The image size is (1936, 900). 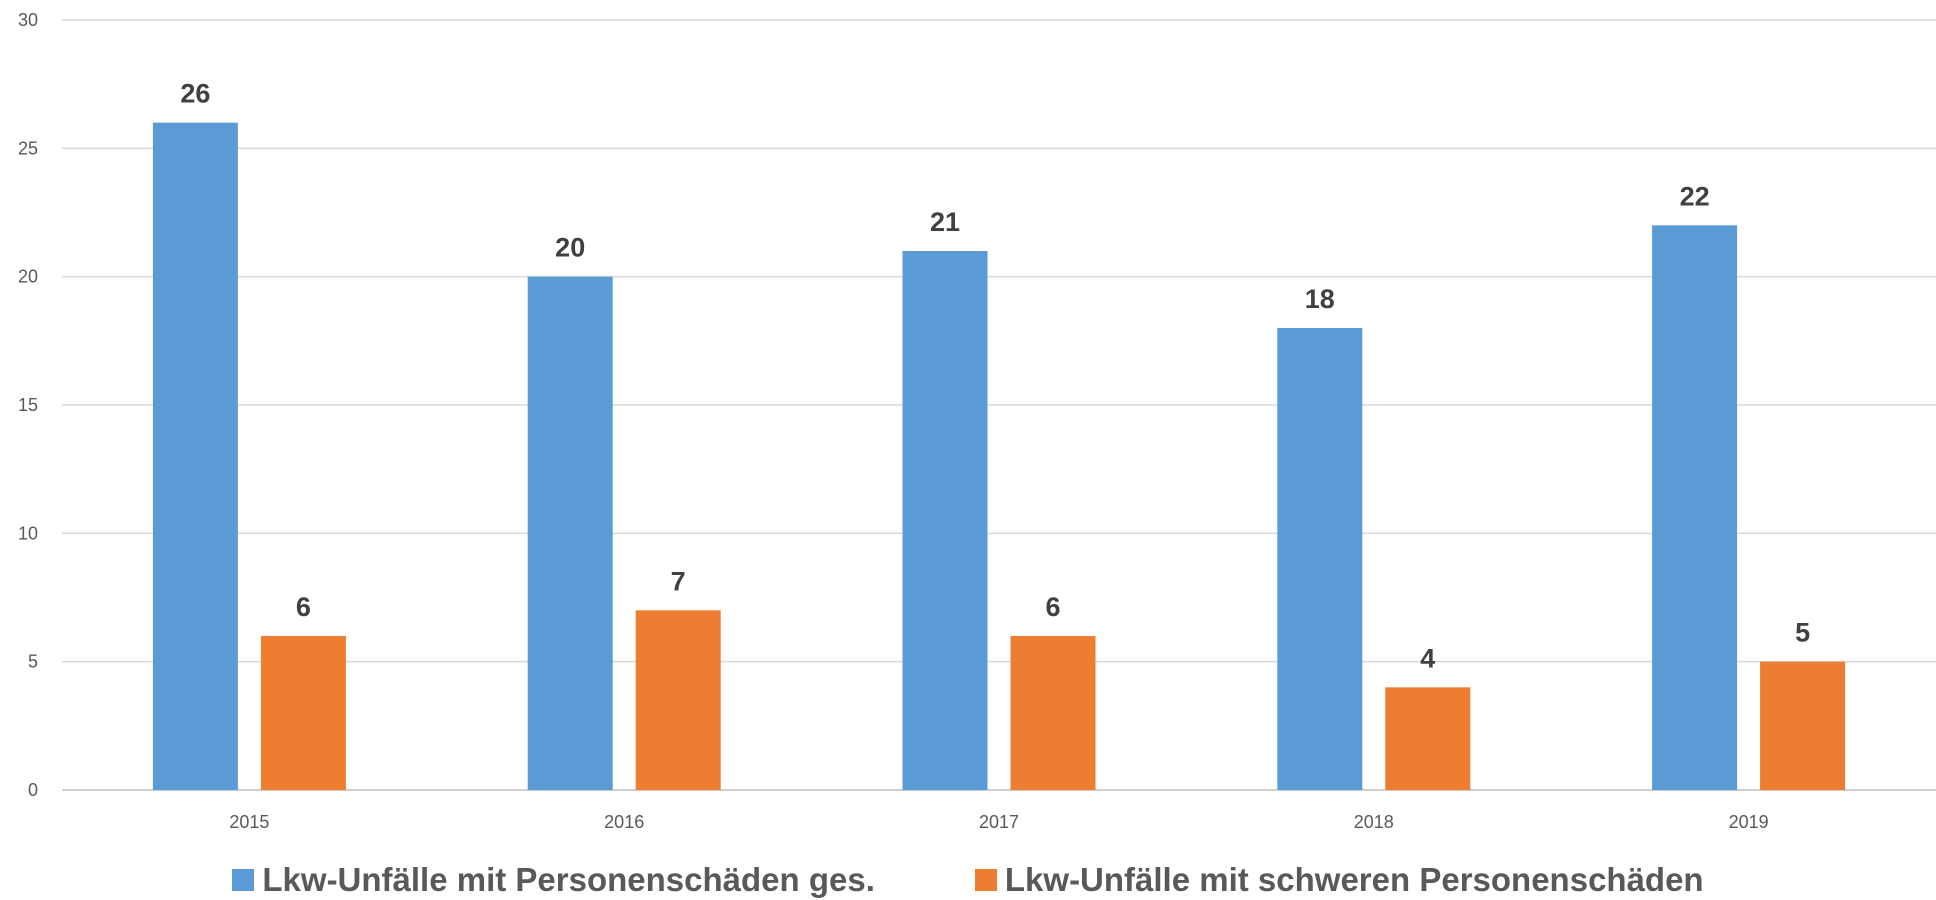 What do you see at coordinates (678, 581) in the screenshot?
I see `data-label: 7` at bounding box center [678, 581].